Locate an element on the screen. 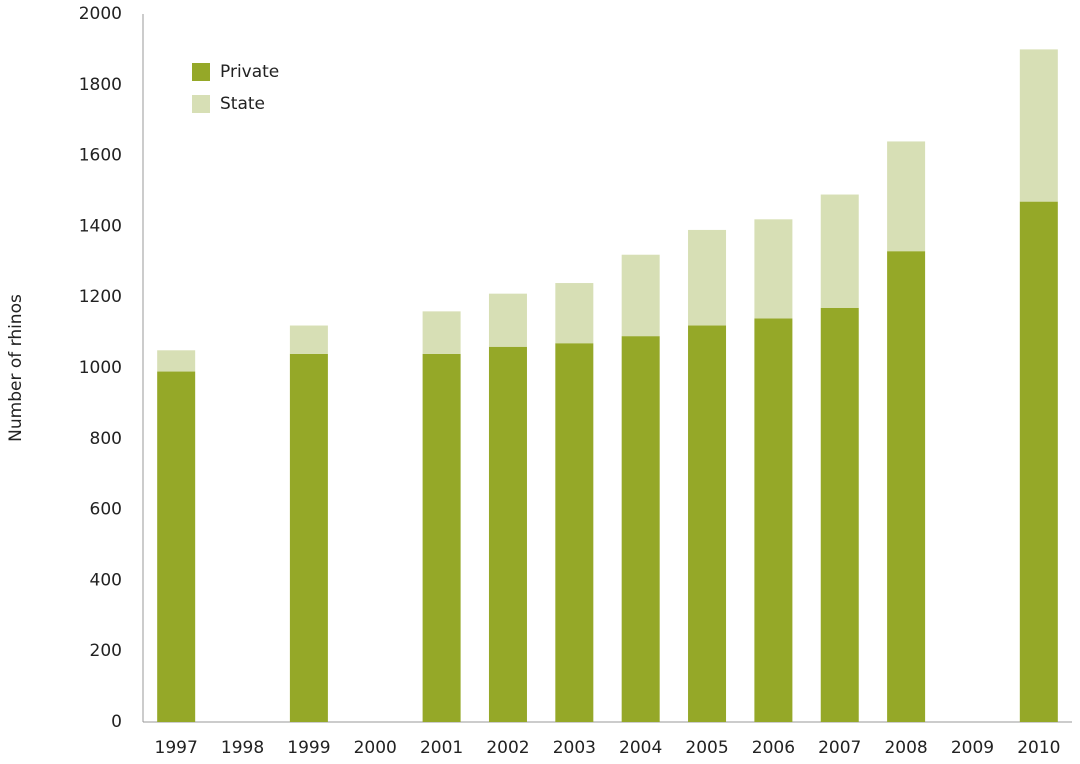  y-tick-label: 1200 is located at coordinates (100, 297).